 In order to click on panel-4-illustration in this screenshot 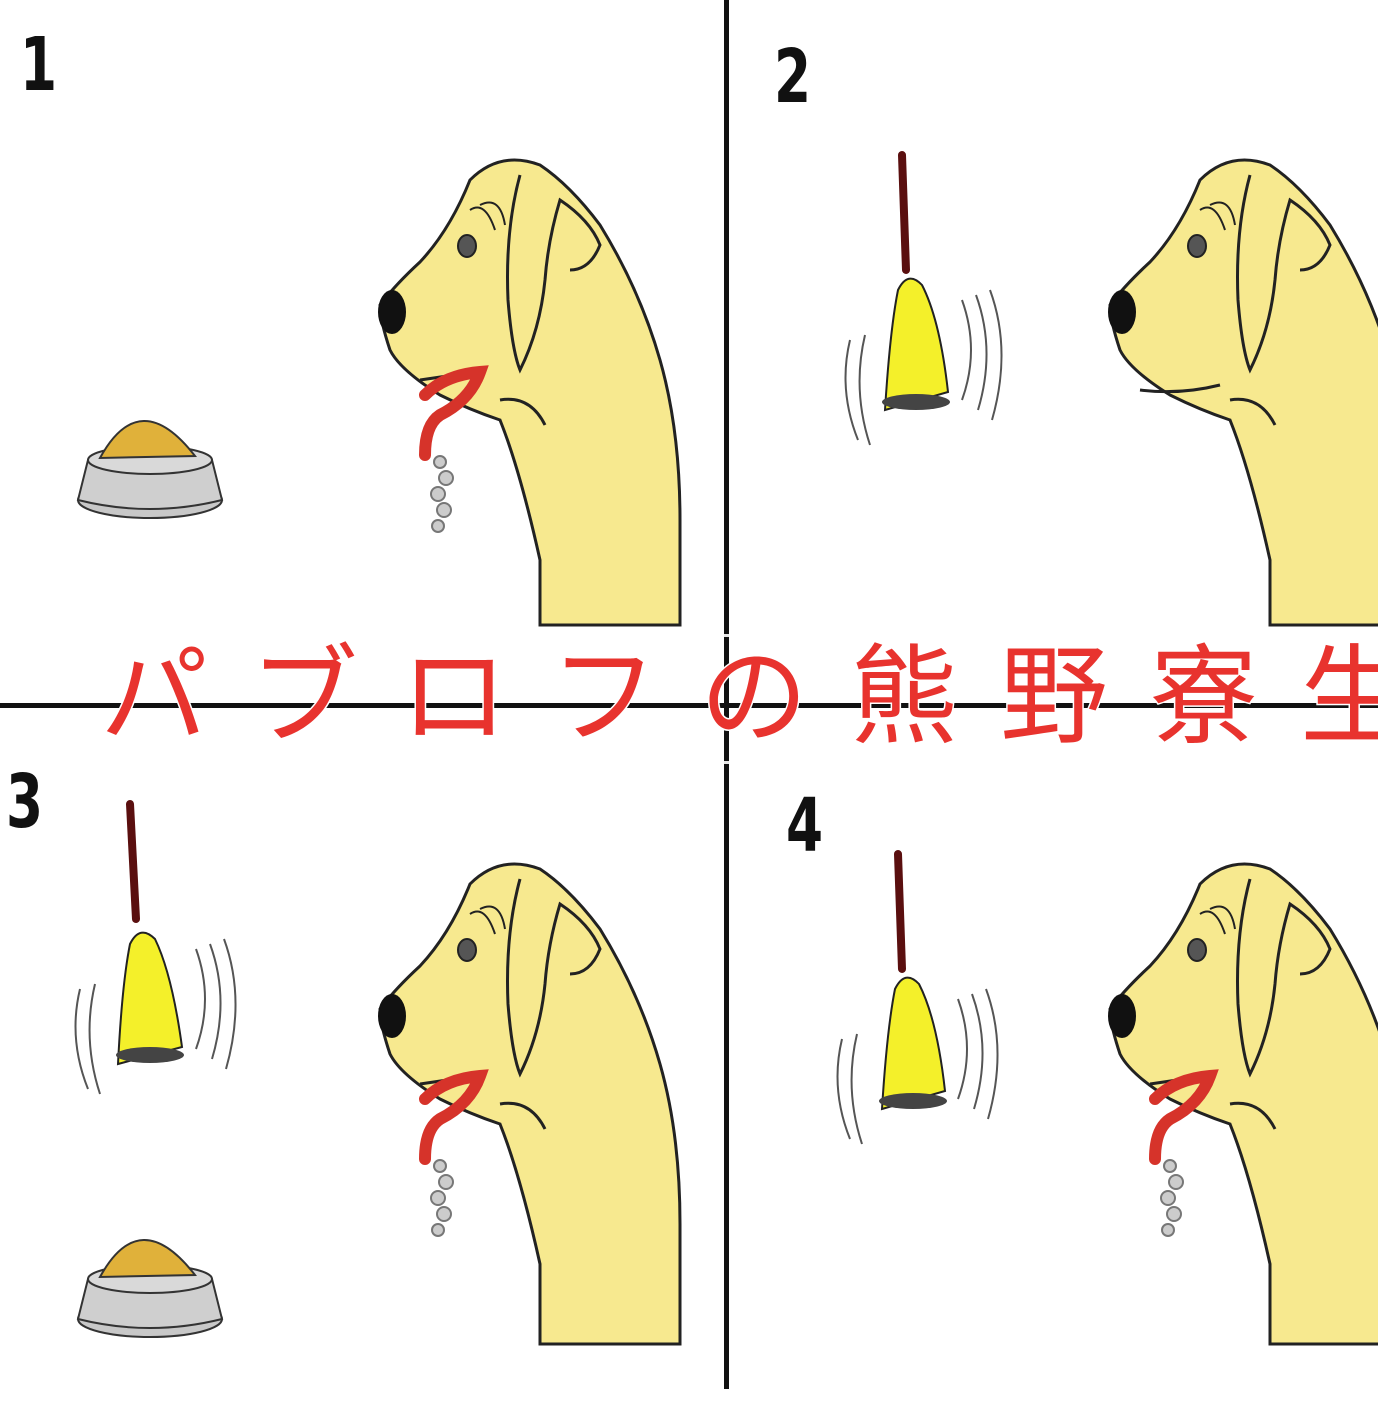, I will do `click(1107, 1098)`.